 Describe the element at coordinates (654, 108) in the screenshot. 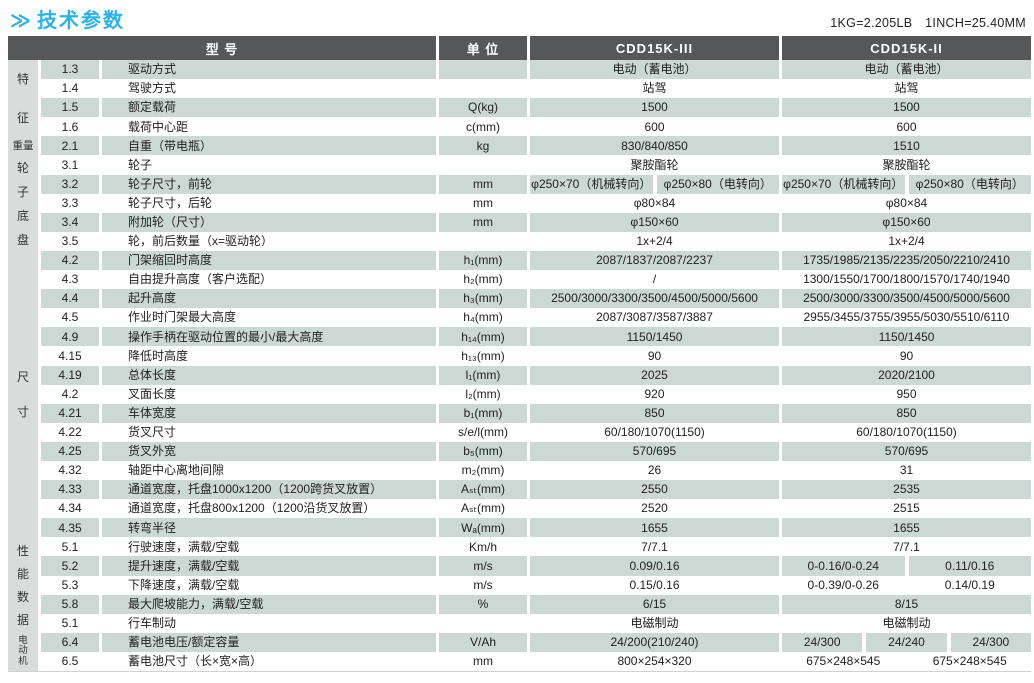

I see `value-cdd15k-iii: 1500` at that location.